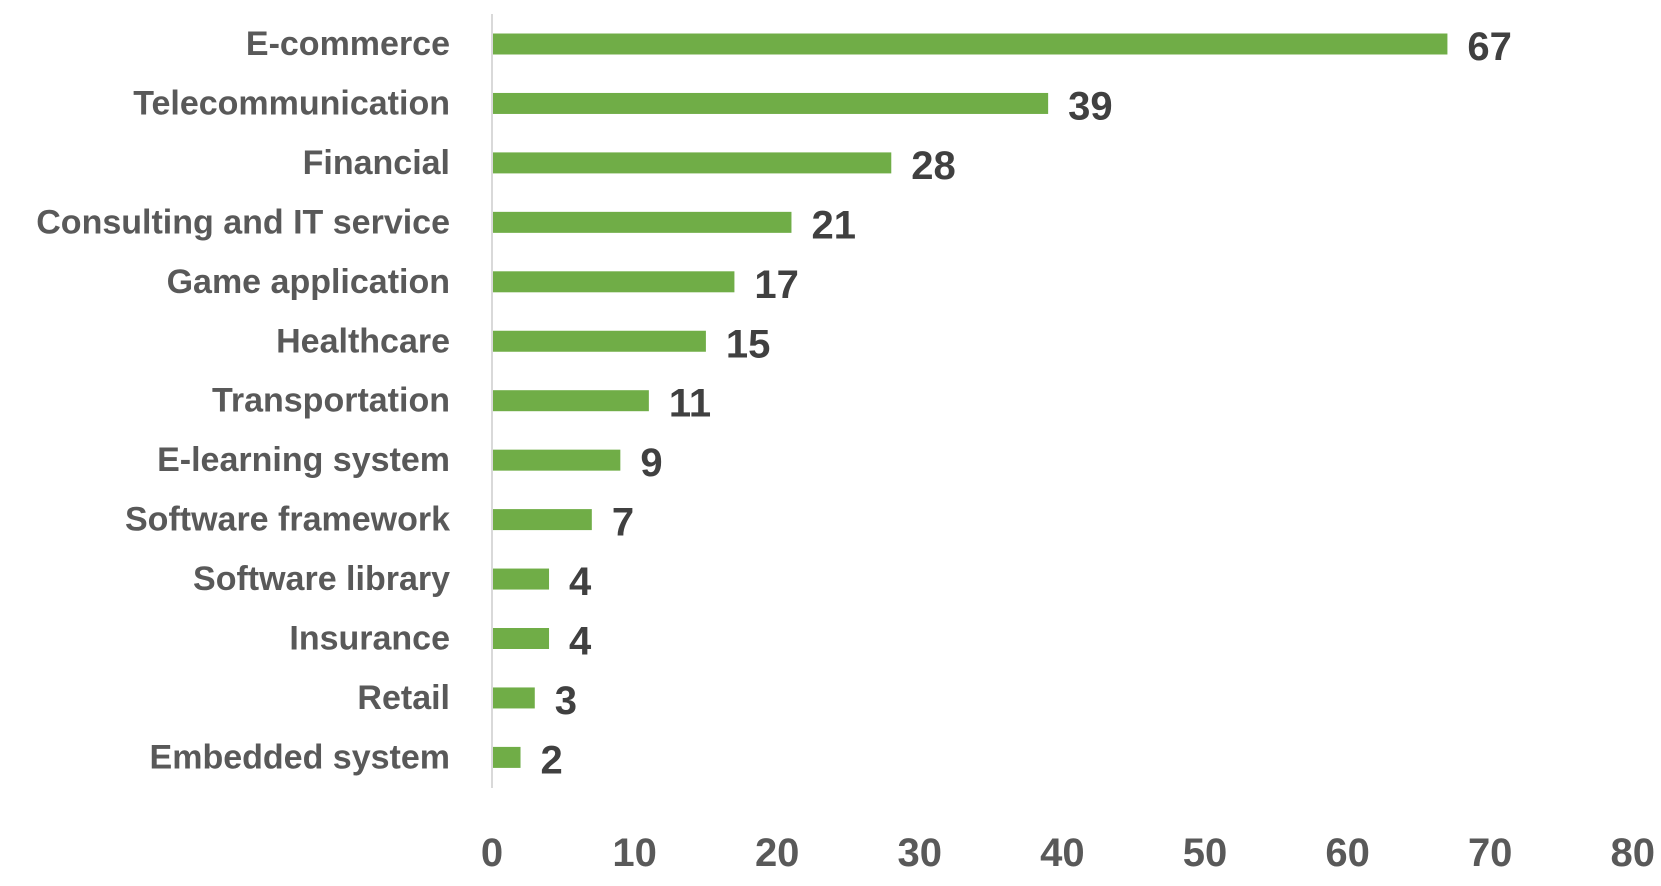  What do you see at coordinates (776, 285) in the screenshot?
I see `data-label: 17` at bounding box center [776, 285].